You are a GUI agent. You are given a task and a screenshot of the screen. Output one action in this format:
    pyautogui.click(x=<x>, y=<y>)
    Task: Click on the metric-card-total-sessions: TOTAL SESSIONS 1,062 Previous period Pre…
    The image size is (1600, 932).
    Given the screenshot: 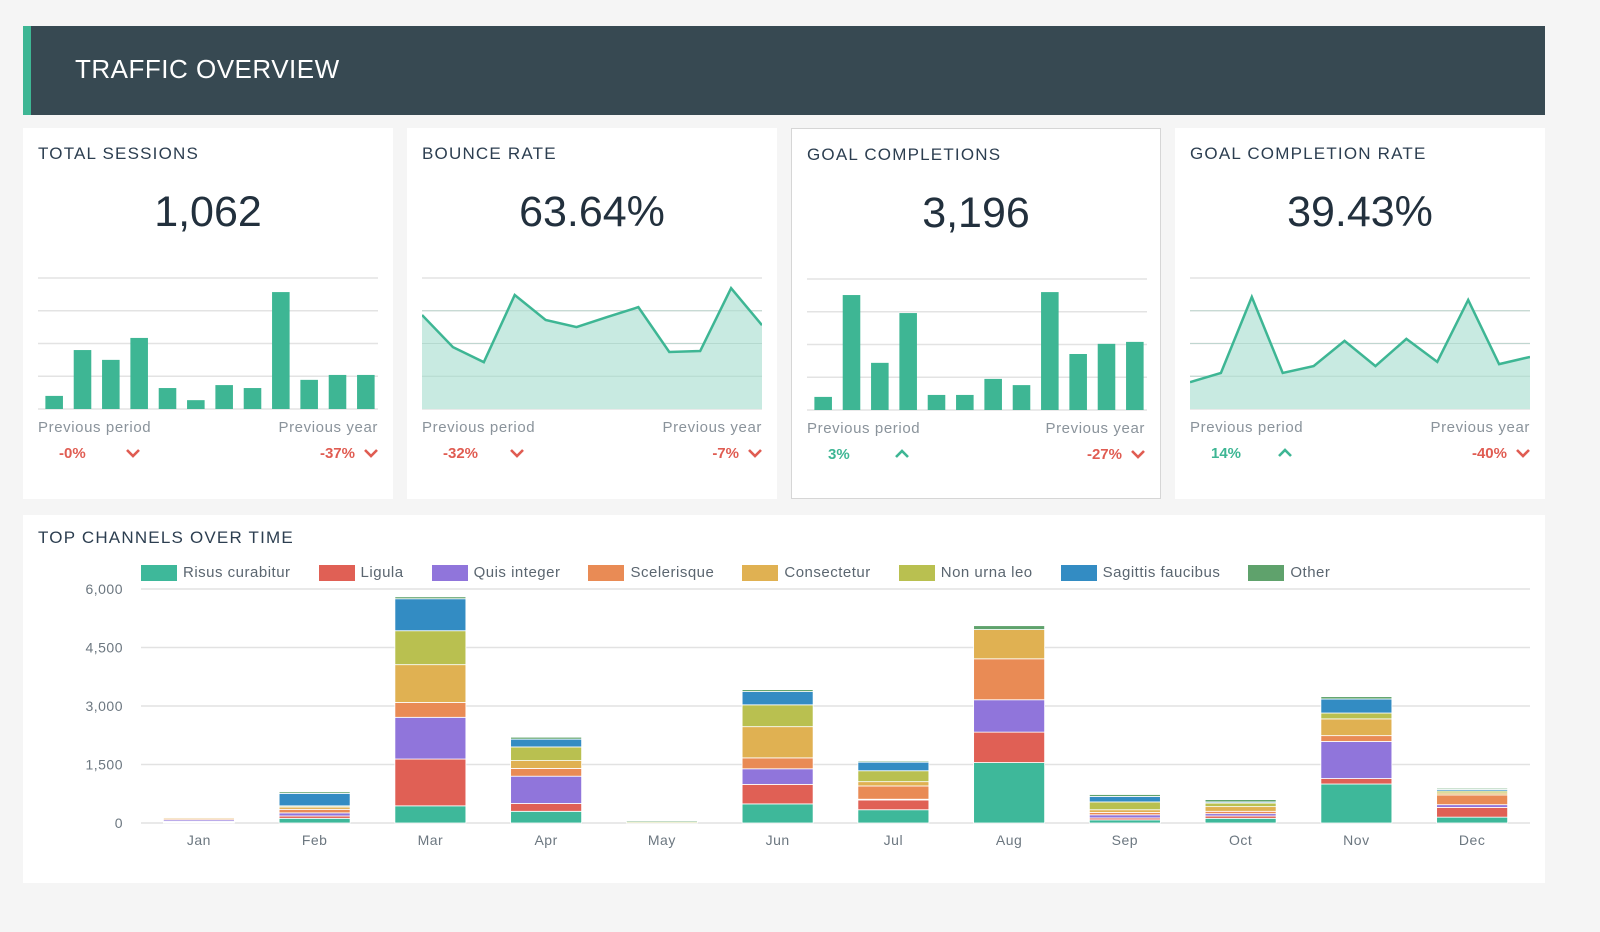 What is the action you would take?
    pyautogui.click(x=208, y=313)
    